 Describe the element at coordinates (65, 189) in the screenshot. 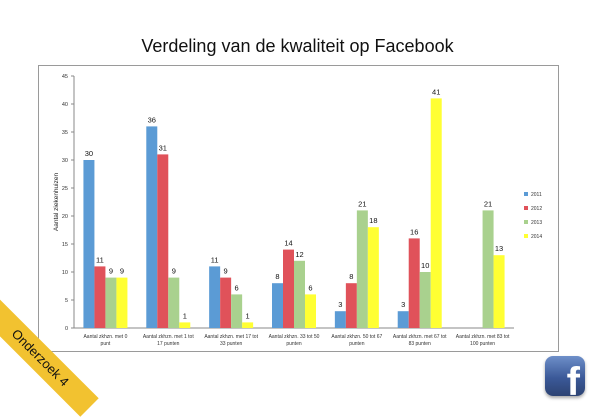

I see `y-tick-label: 25` at that location.